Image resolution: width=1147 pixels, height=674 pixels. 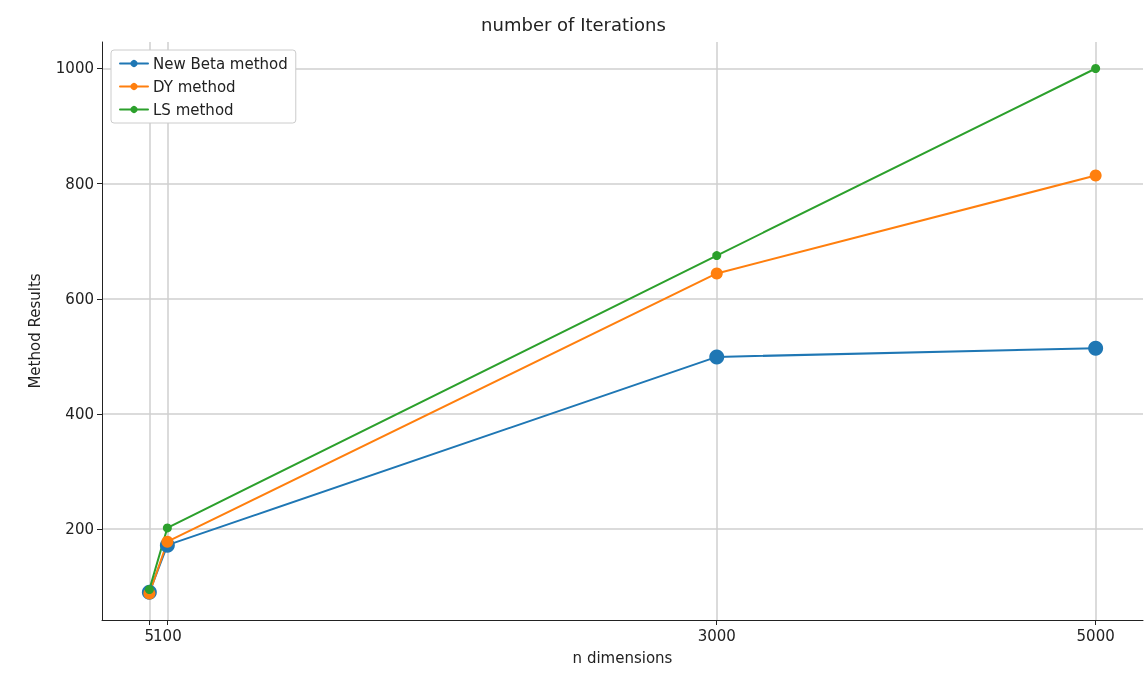 I want to click on y-tick-label: 400, so click(x=79, y=413).